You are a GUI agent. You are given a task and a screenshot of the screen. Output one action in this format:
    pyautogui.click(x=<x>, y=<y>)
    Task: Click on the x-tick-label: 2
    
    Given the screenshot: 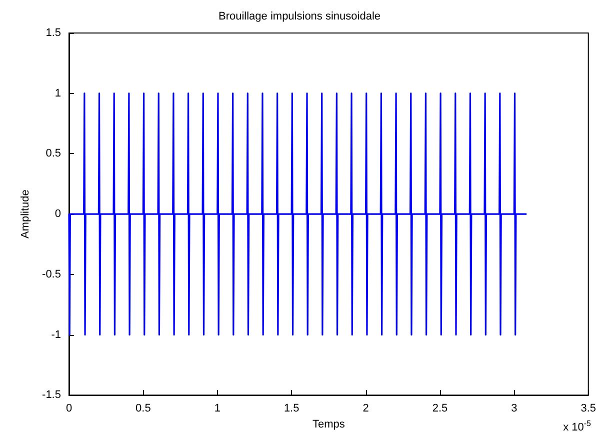 What is the action you would take?
    pyautogui.click(x=365, y=408)
    